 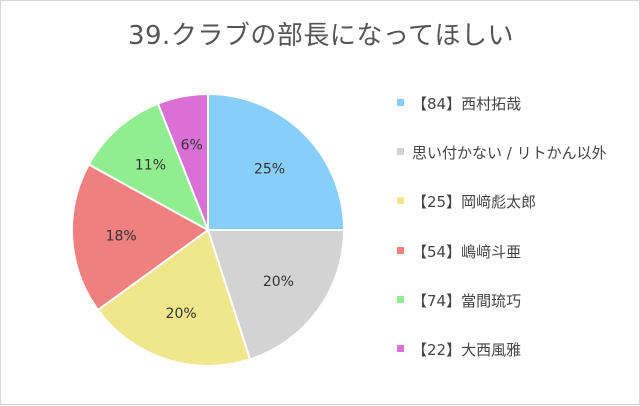 What do you see at coordinates (502, 166) in the screenshot?
I see `legend-item-1: 思い付かない / リトかん以外` at bounding box center [502, 166].